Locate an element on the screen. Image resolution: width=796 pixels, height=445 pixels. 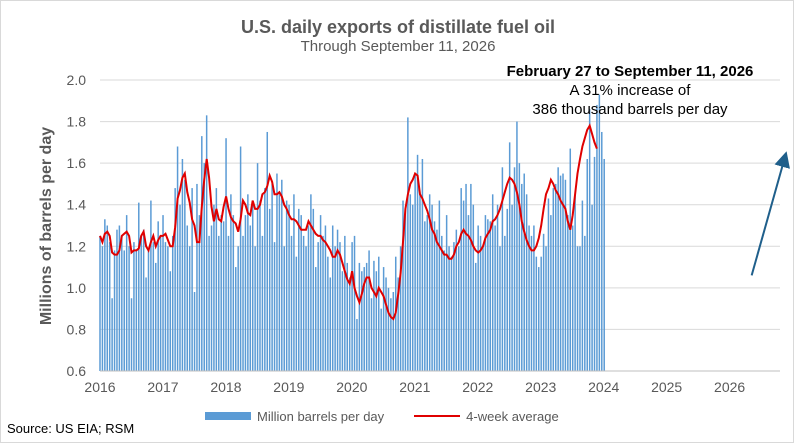
y-tick-label: 1.0 is located at coordinates (77, 288).